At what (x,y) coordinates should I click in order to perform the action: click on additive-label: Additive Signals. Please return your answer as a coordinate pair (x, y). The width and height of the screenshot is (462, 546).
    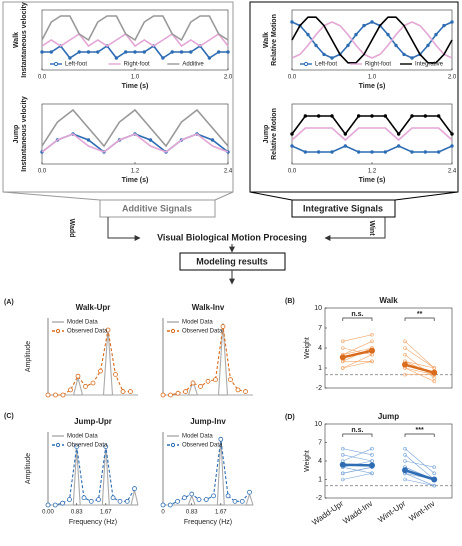
    Looking at the image, I should click on (157, 208).